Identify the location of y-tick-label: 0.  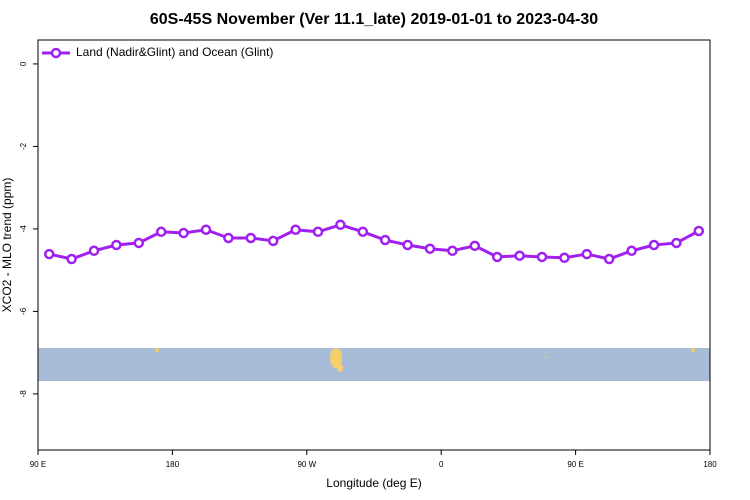
(23, 63).